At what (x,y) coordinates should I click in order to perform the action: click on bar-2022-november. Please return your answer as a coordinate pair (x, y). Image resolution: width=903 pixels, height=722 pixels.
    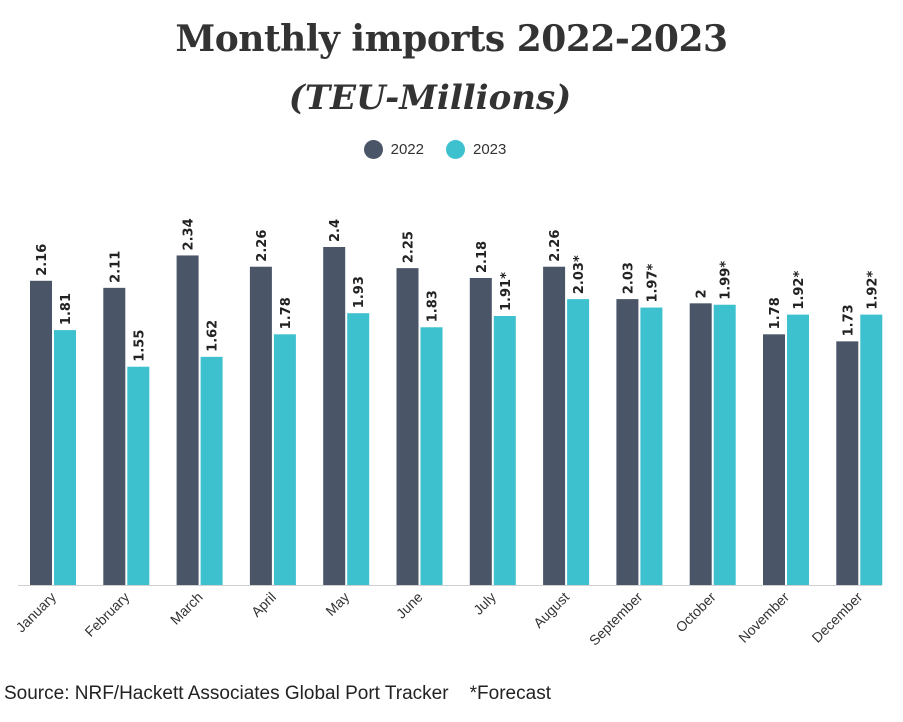
    Looking at the image, I should click on (774, 459).